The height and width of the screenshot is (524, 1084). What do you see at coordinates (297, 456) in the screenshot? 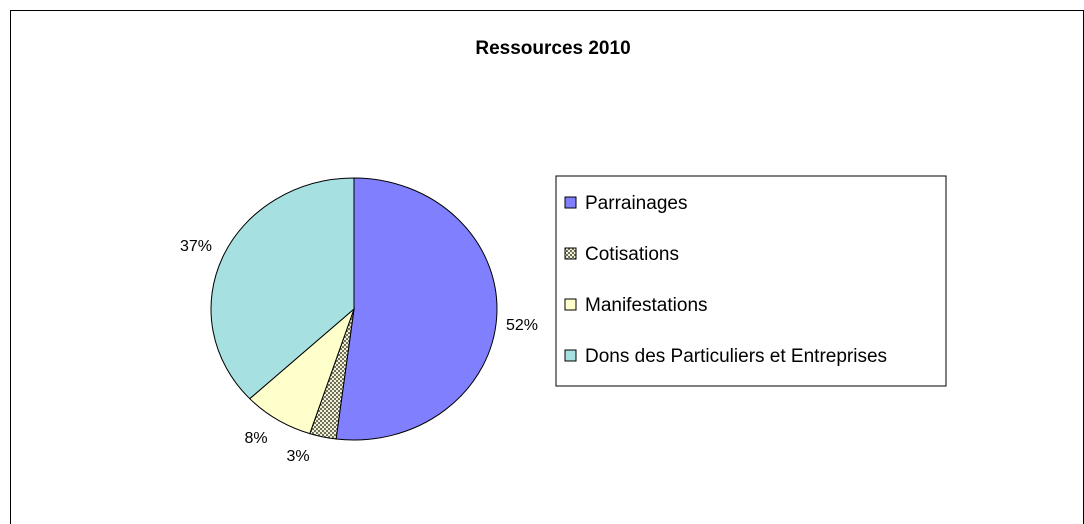
I see `data-label-cotisations: 3%` at bounding box center [297, 456].